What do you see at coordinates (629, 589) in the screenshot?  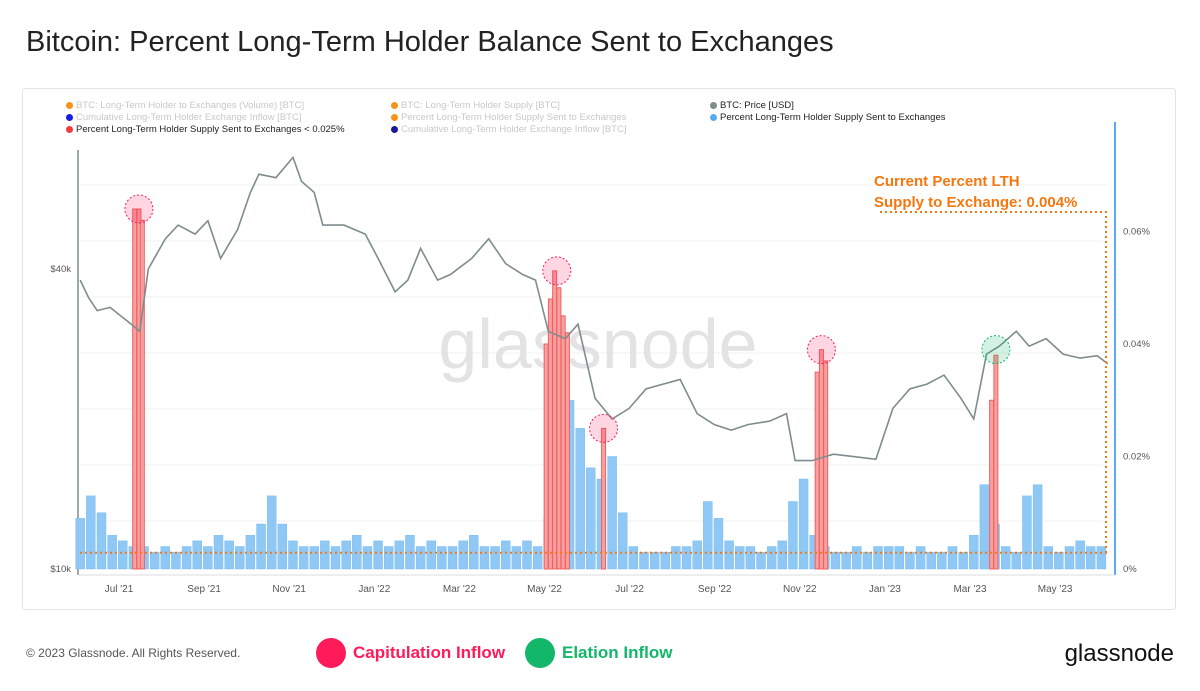 I see `x-tick-label: Jul '22` at bounding box center [629, 589].